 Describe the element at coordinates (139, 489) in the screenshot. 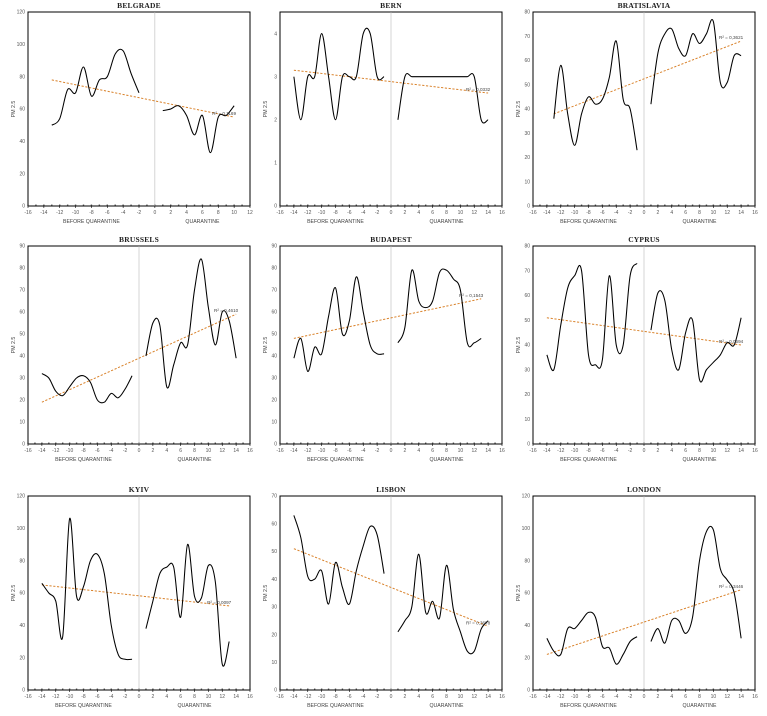

I see `chart-title: KYIV` at that location.